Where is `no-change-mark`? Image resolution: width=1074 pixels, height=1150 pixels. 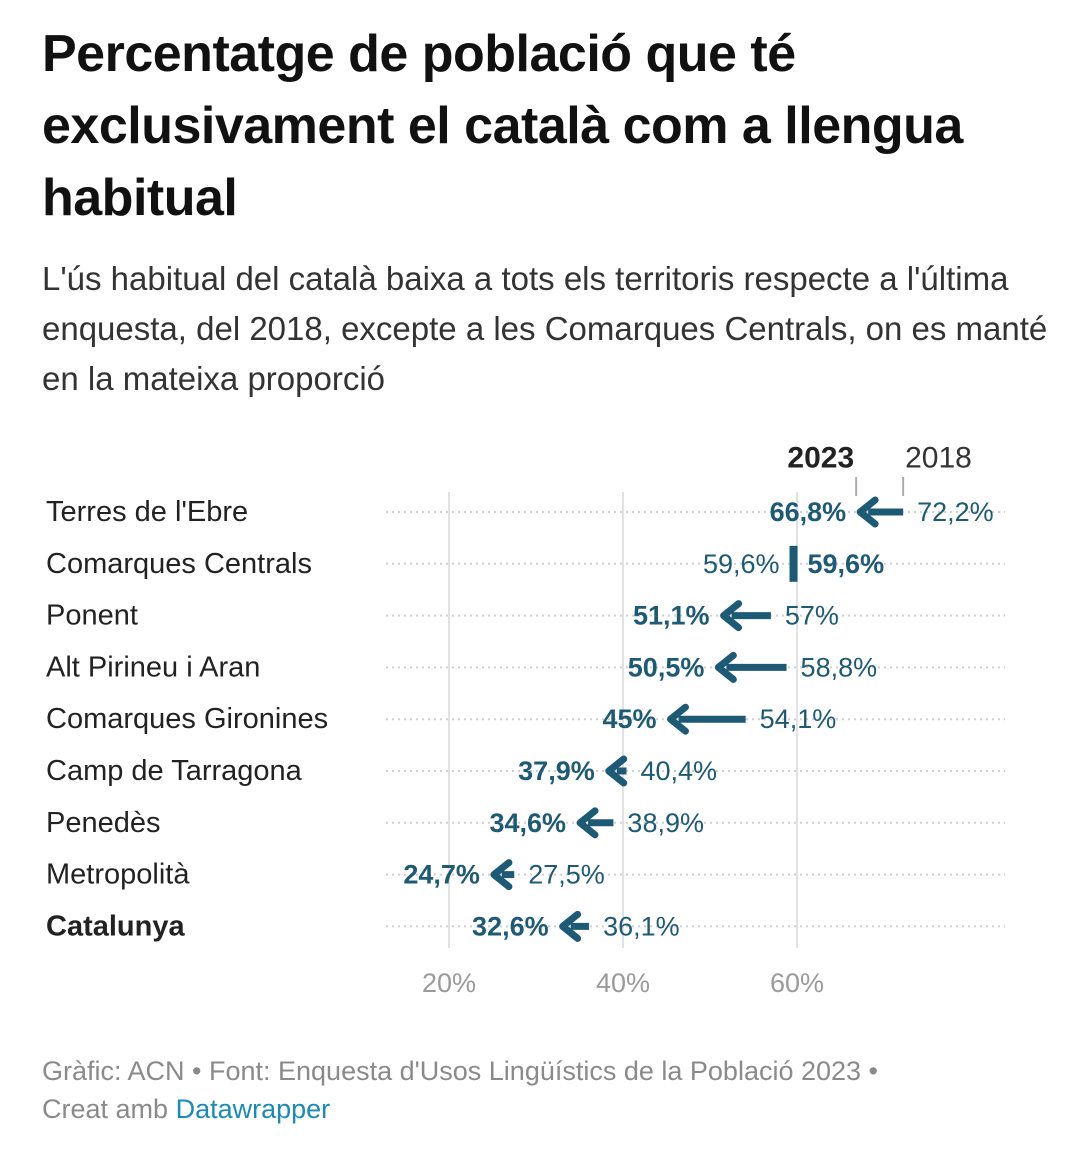 no-change-mark is located at coordinates (793, 563).